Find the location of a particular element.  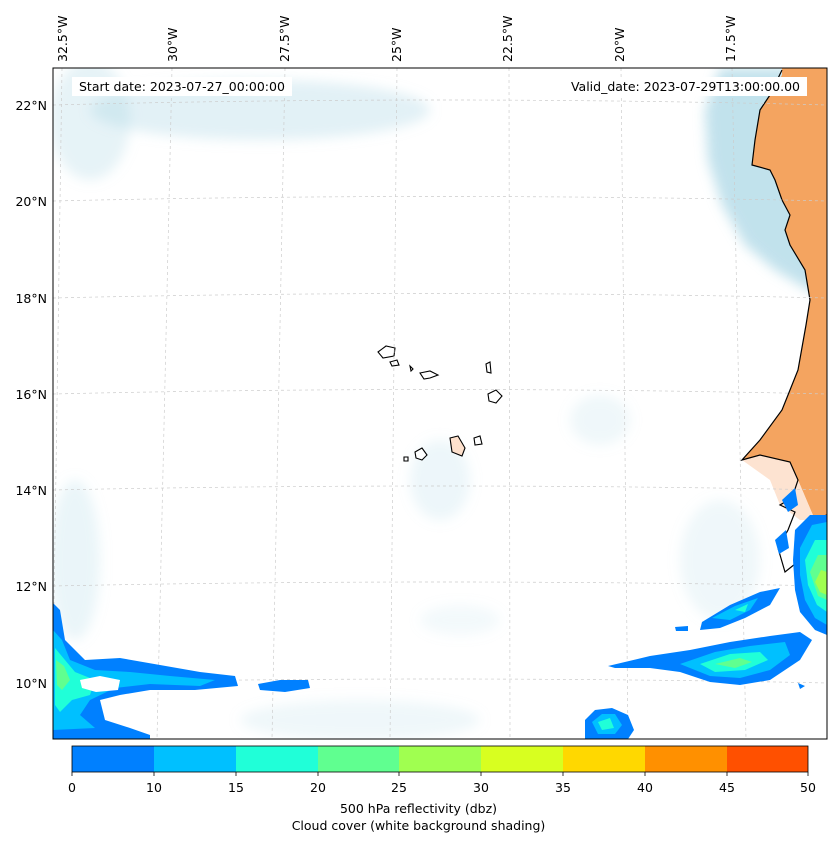

colorbar-title-reflectivity: 500 hPa reflectivity (dbz) is located at coordinates (418, 808).